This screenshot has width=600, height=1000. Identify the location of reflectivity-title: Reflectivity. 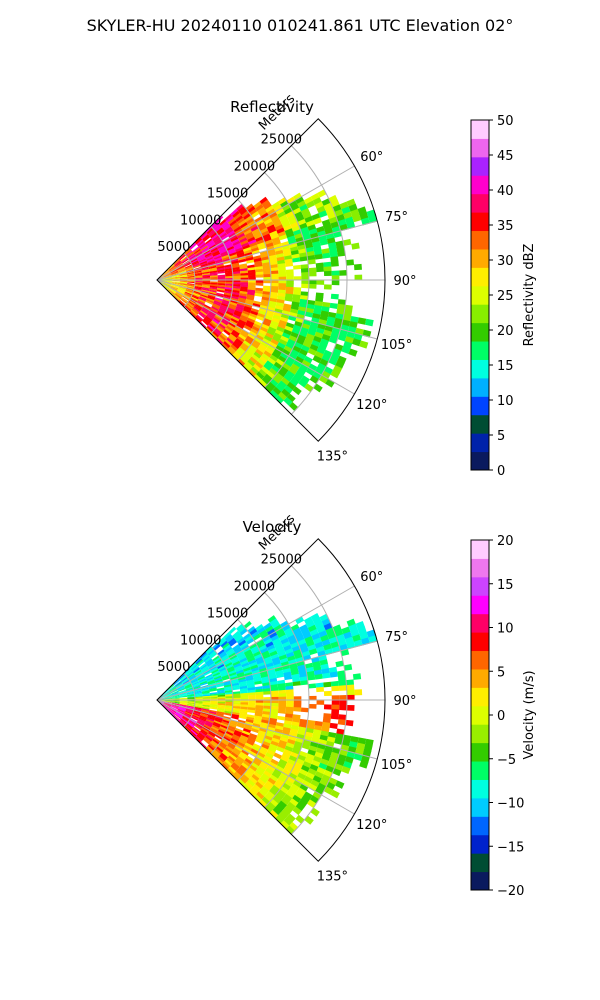
(272, 107).